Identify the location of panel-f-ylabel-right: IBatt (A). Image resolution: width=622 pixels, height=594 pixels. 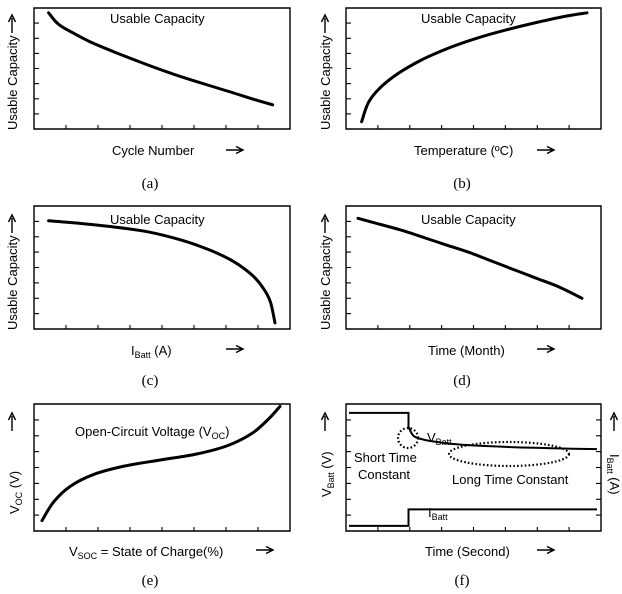
(613, 474).